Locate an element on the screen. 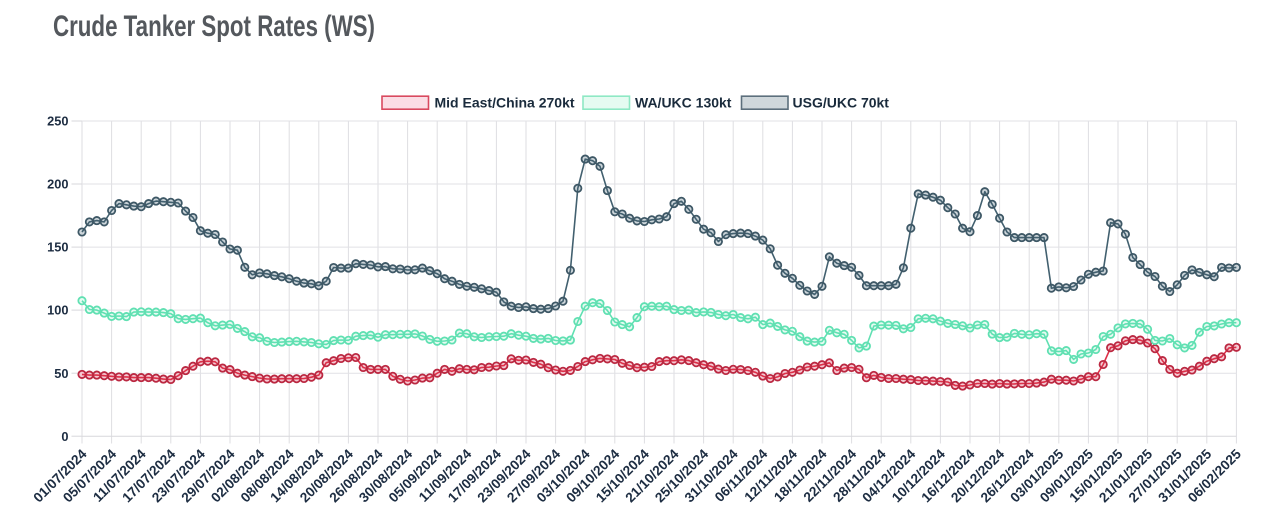  svg-text: 100 is located at coordinates (57, 310).